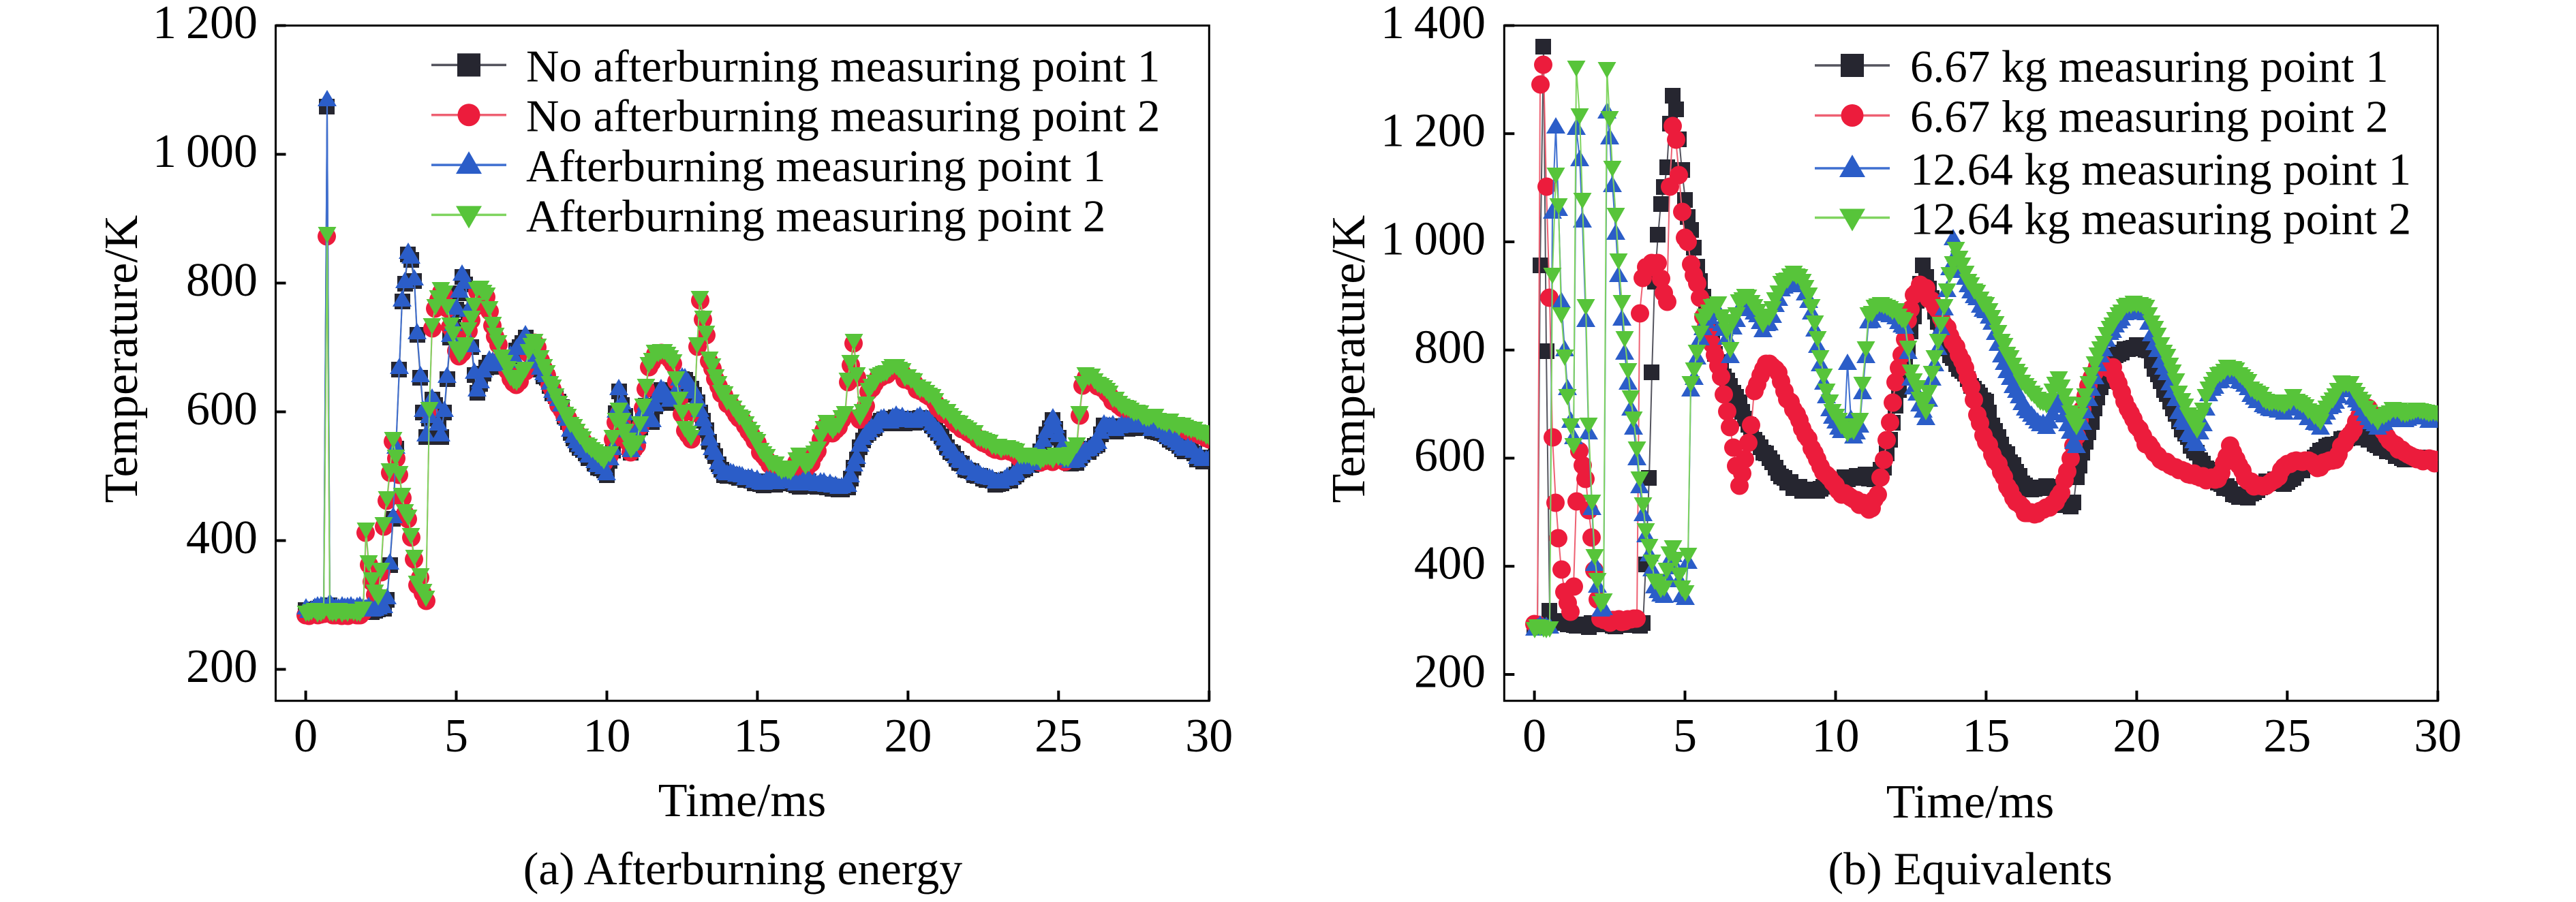  I want to click on svg-text: 6.67 kg measuring point 2, so click(2149, 117).